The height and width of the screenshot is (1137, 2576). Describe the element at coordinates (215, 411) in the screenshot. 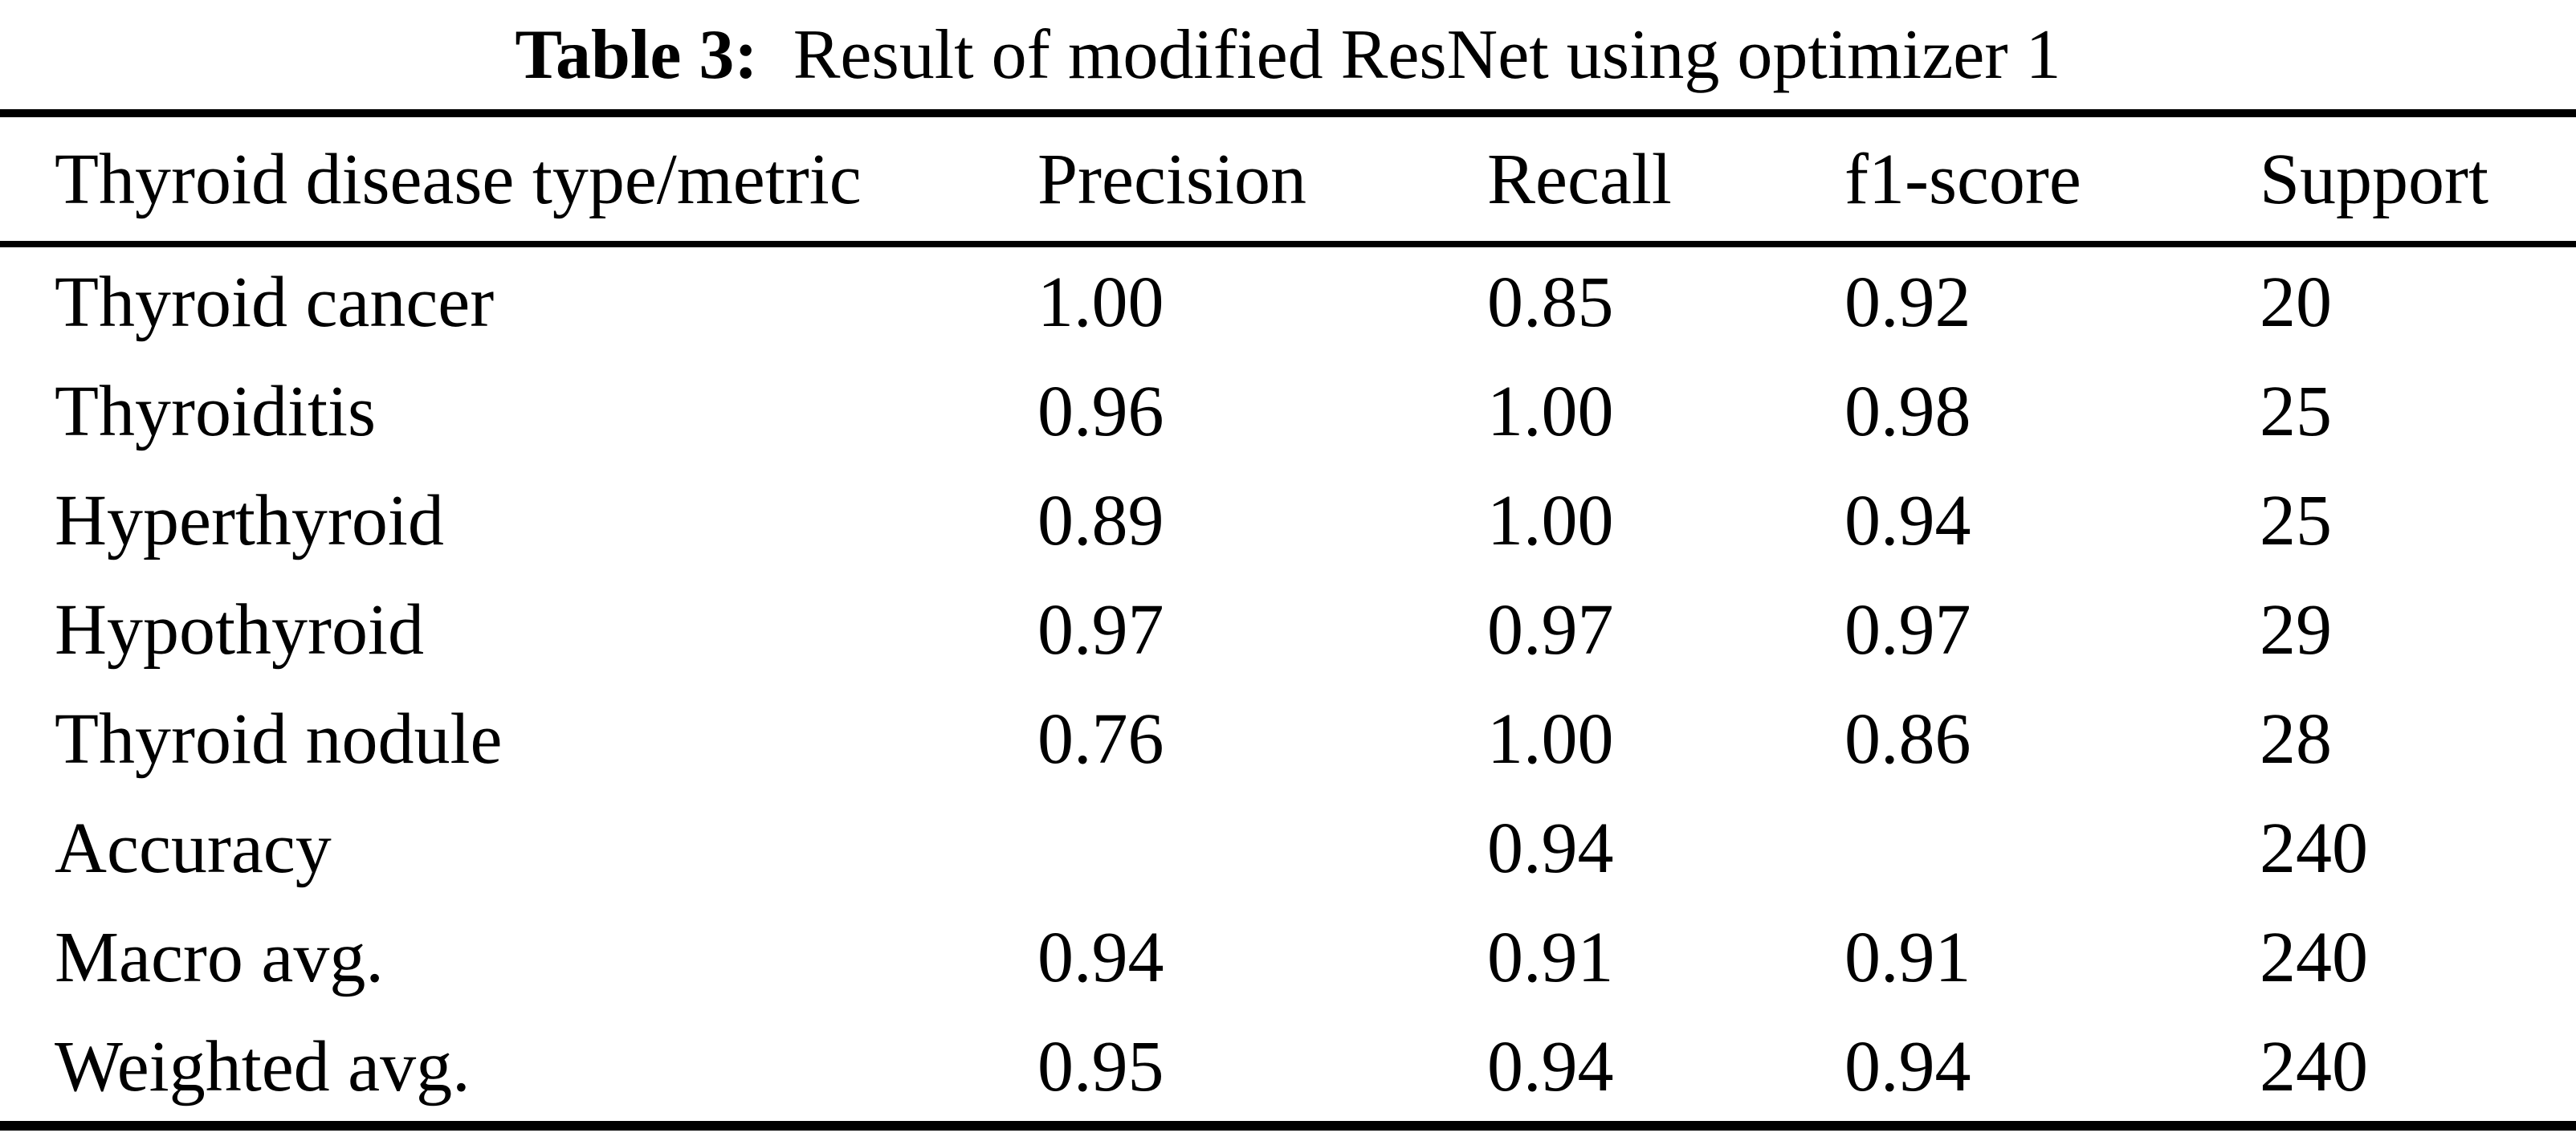

I see `row-label: Thyroiditis` at that location.